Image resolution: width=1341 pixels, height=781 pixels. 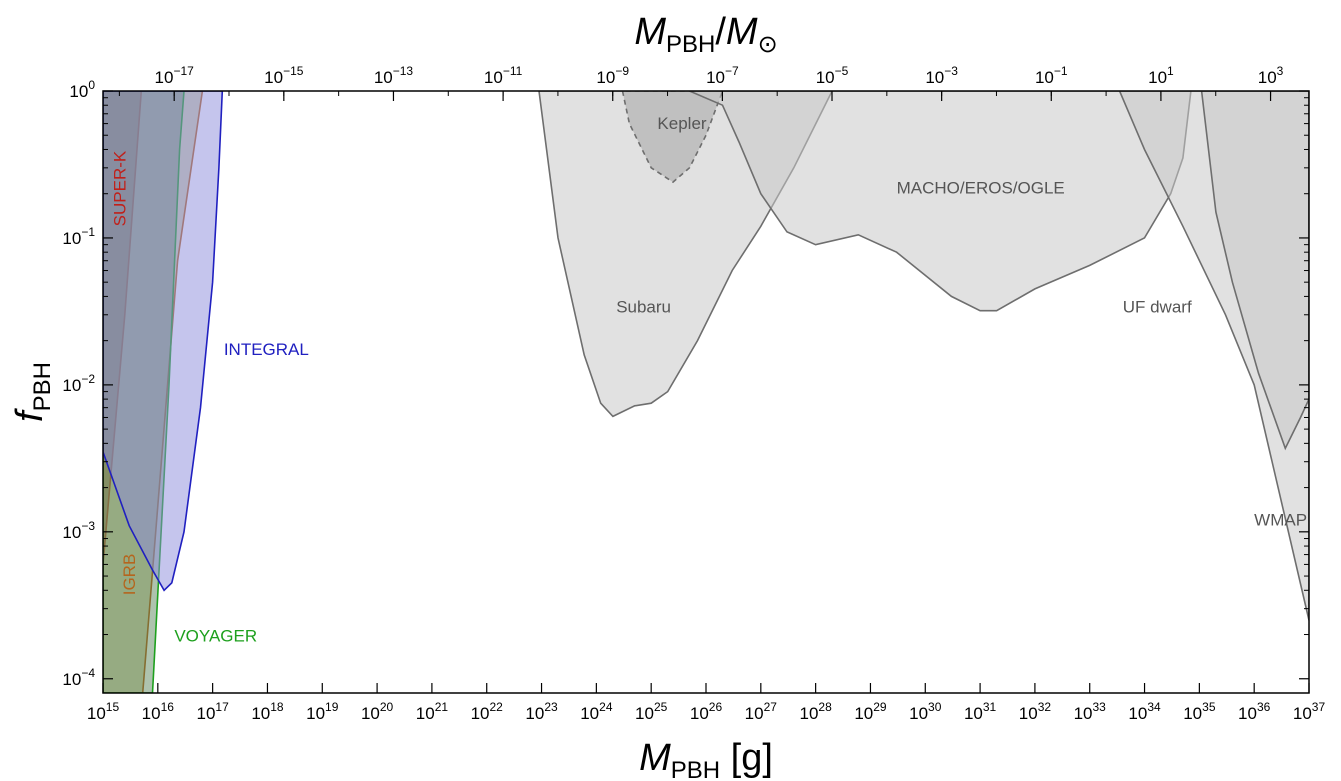 What do you see at coordinates (82, 89) in the screenshot?
I see `y-tick-label: 10⁰` at bounding box center [82, 89].